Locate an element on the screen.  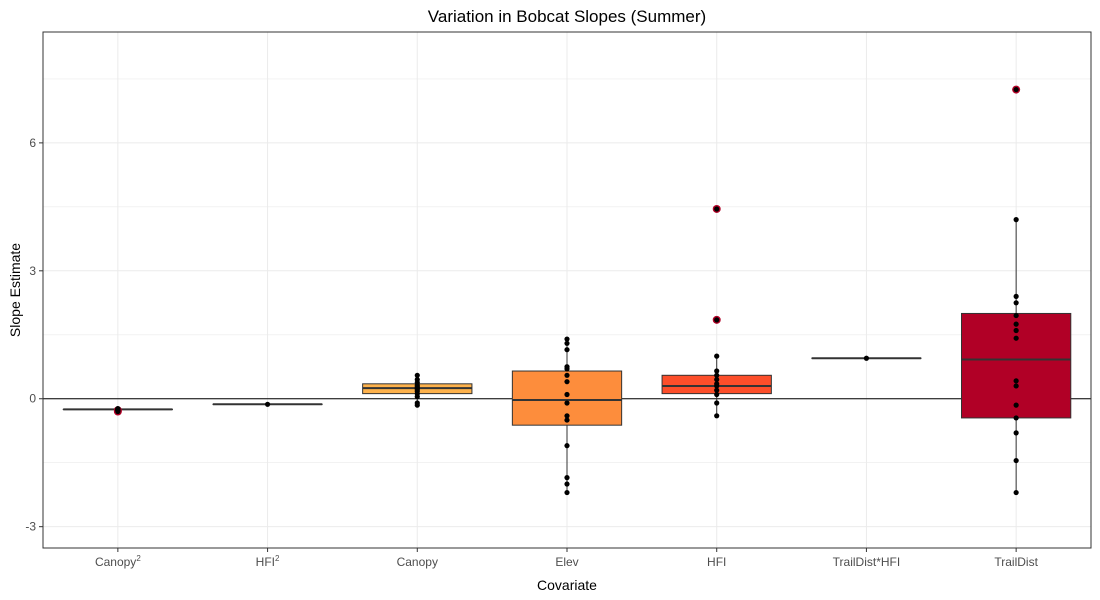
x-tick-label: HFI is located at coordinates (716, 562).